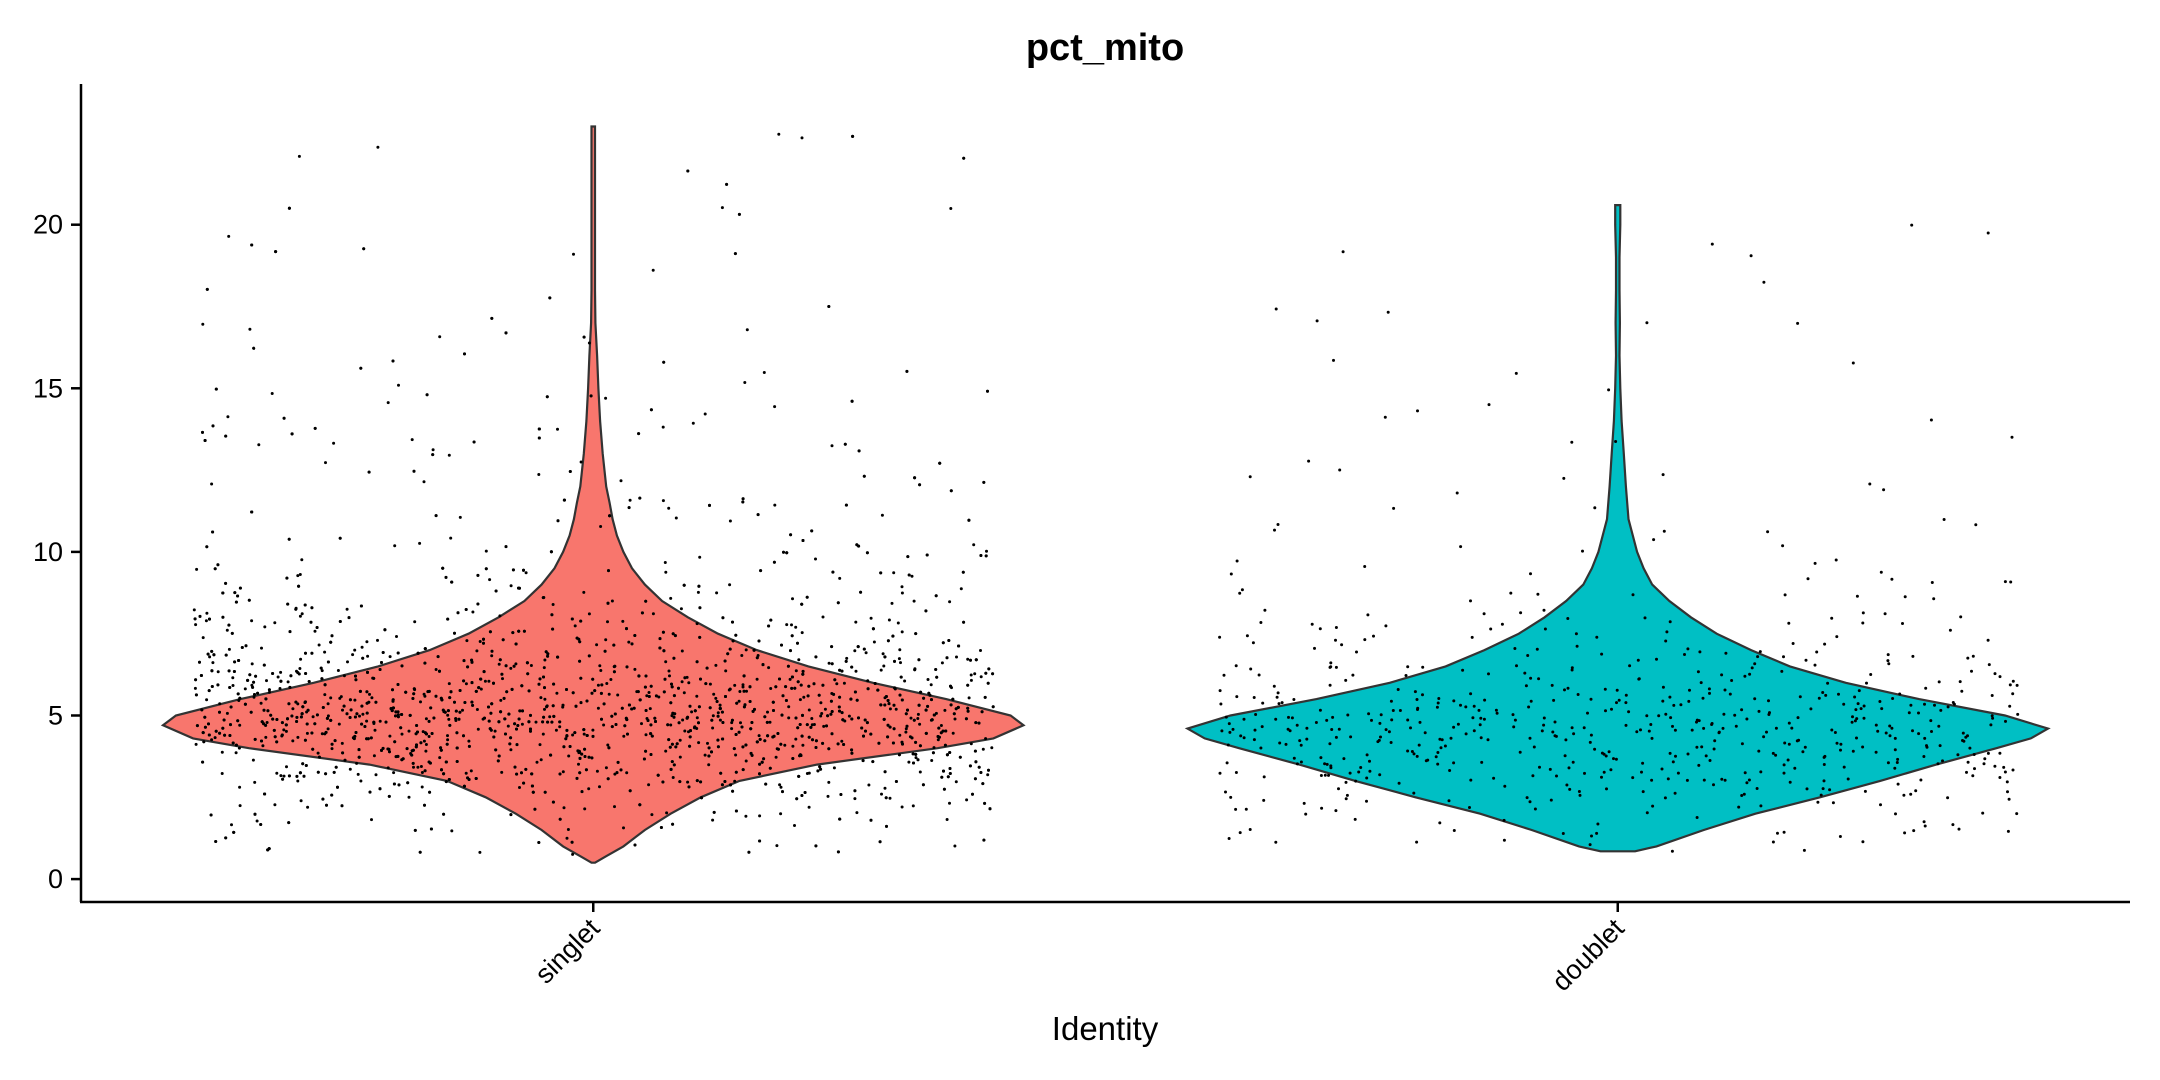 The height and width of the screenshot is (1080, 2160). Describe the element at coordinates (1079, 949) in the screenshot. I see `x-axis-ticks: singlet doublet` at that location.